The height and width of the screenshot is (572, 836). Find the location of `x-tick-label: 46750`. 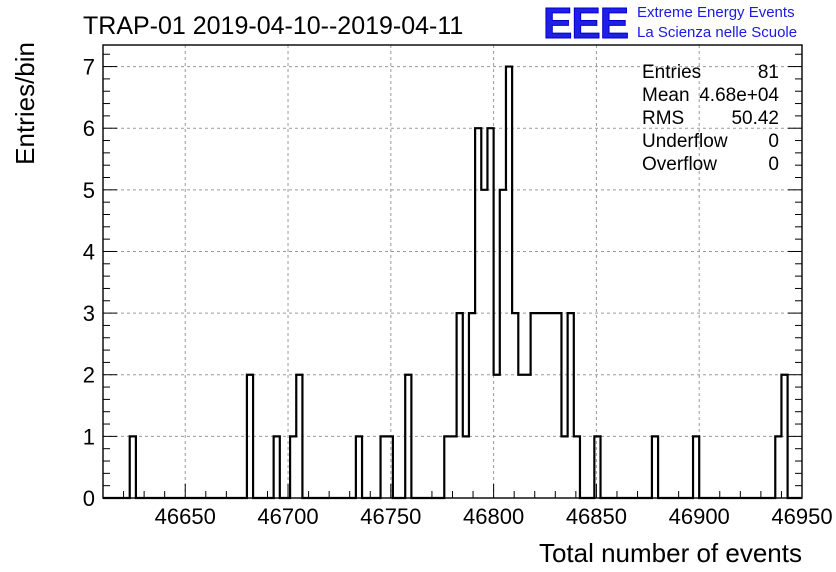

x-tick-label: 46750 is located at coordinates (390, 516).